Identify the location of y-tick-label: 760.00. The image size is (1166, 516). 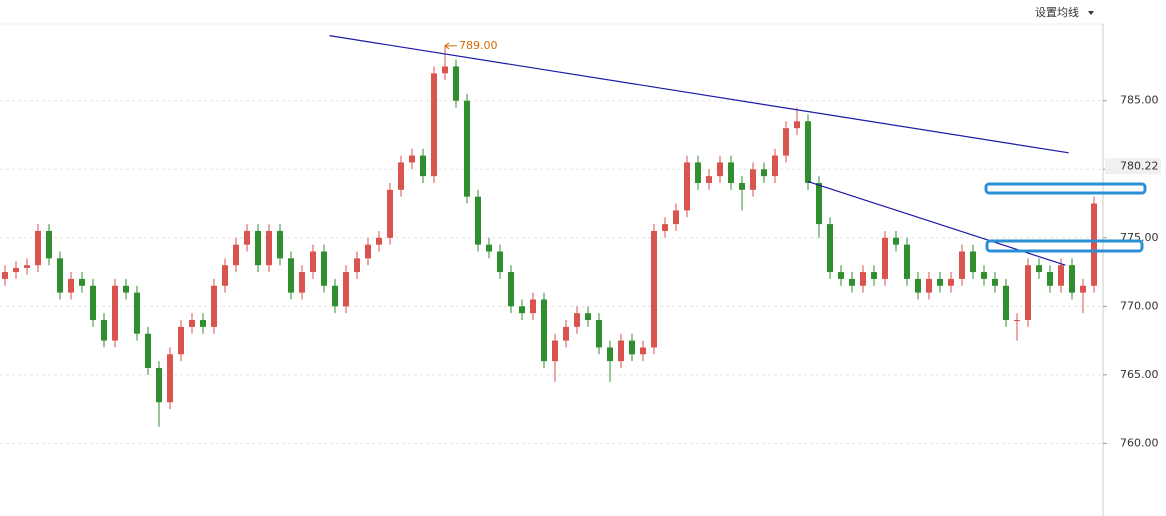
(1139, 442).